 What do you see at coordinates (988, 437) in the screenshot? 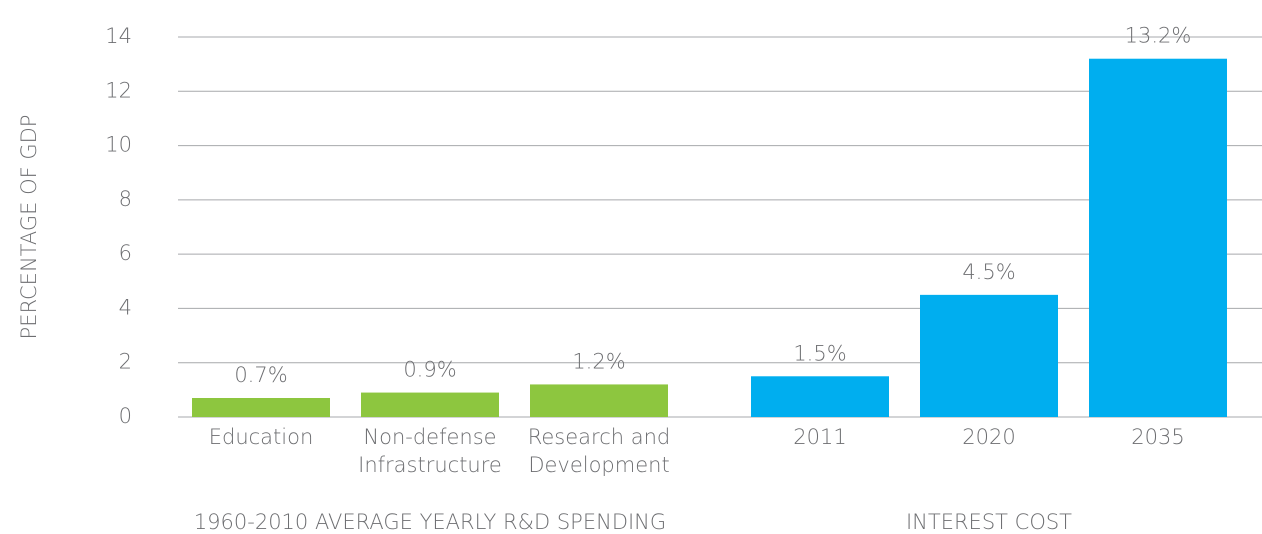
I see `x-tick-label: 2020` at bounding box center [988, 437].